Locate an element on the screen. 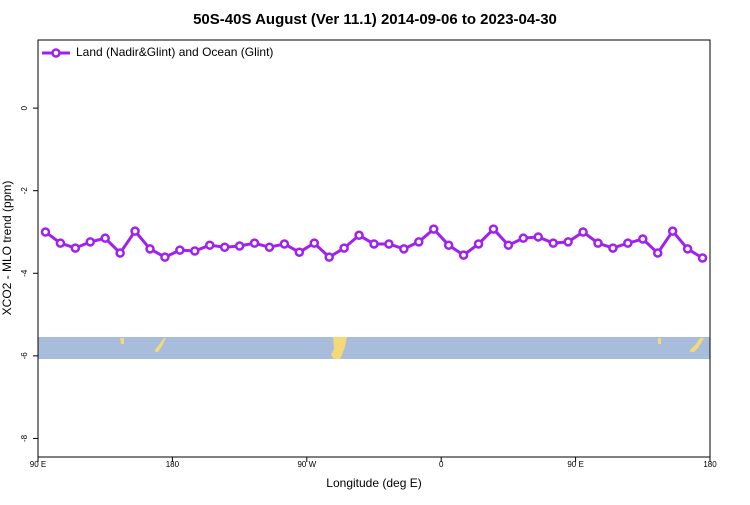 Image resolution: width=750 pixels, height=505 pixels. ocean-strip is located at coordinates (374, 348).